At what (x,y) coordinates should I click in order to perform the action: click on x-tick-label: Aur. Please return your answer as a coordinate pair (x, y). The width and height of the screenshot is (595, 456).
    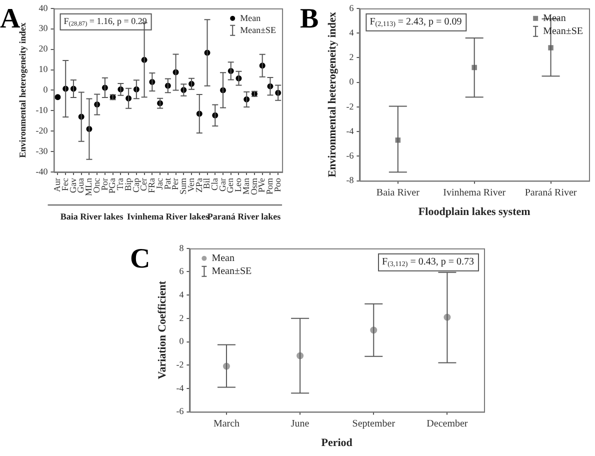
    Looking at the image, I should click on (57, 185).